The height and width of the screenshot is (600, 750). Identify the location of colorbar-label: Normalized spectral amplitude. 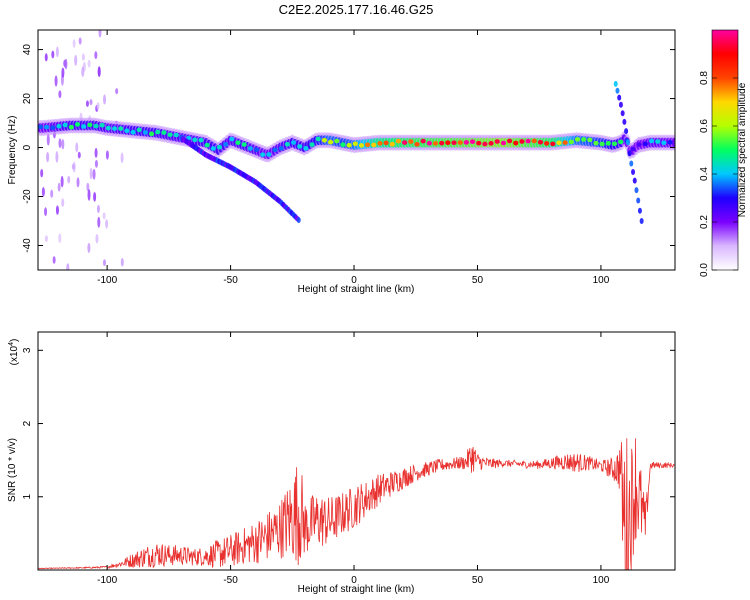
(742, 149).